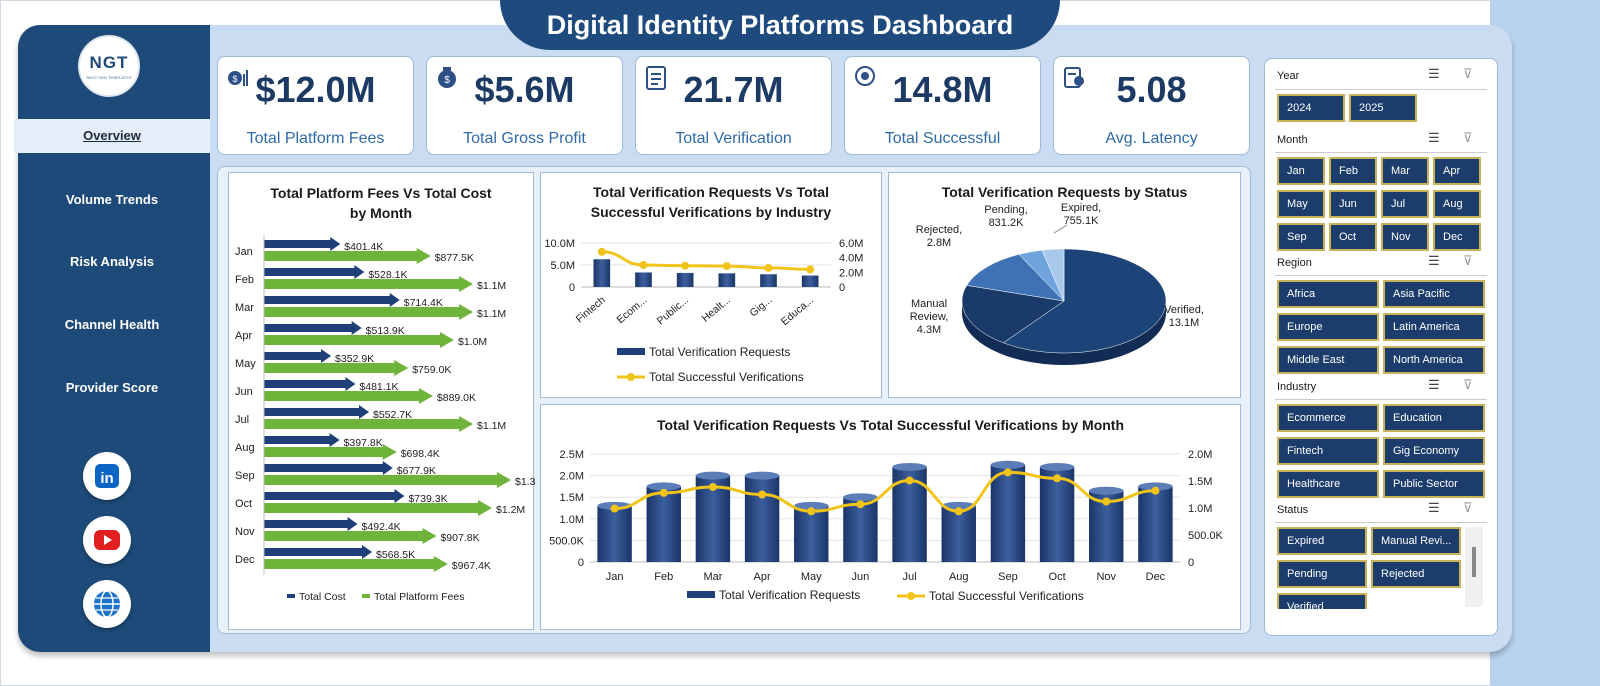 The height and width of the screenshot is (686, 1600). I want to click on kpi-label: Total Platform Fees, so click(315, 138).